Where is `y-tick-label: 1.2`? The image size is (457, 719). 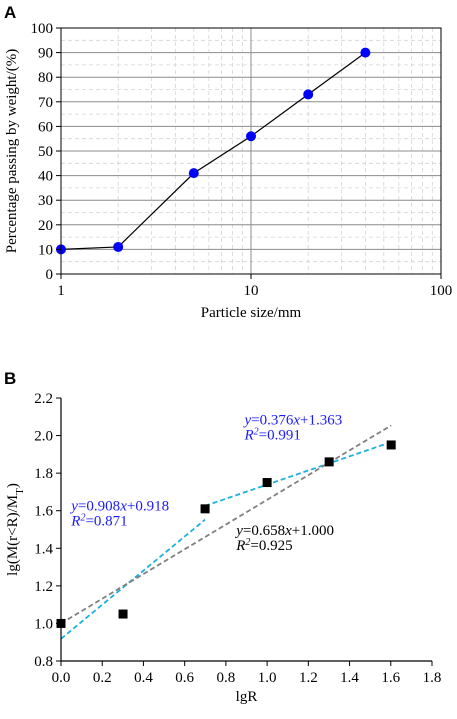 y-tick-label: 1.2 is located at coordinates (43, 587).